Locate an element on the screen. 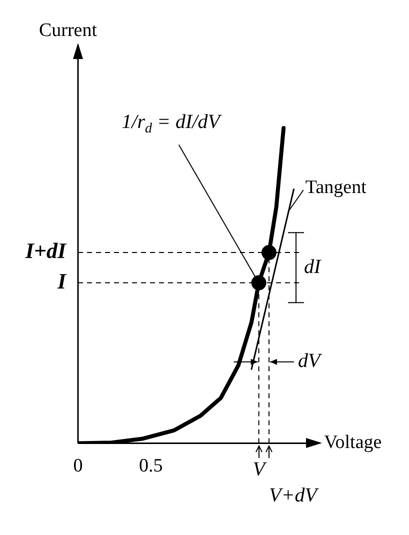  annotation: dV is located at coordinates (311, 361).